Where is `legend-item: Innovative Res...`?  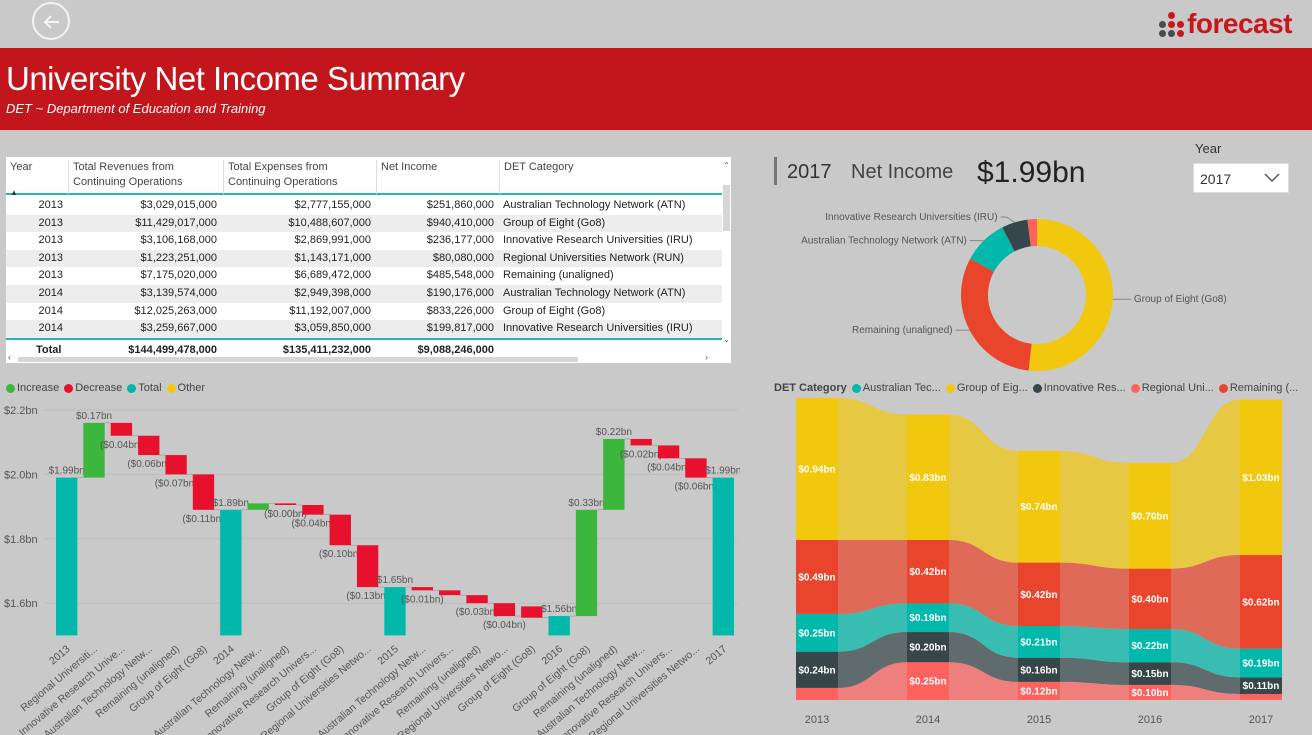 legend-item: Innovative Res... is located at coordinates (1079, 388).